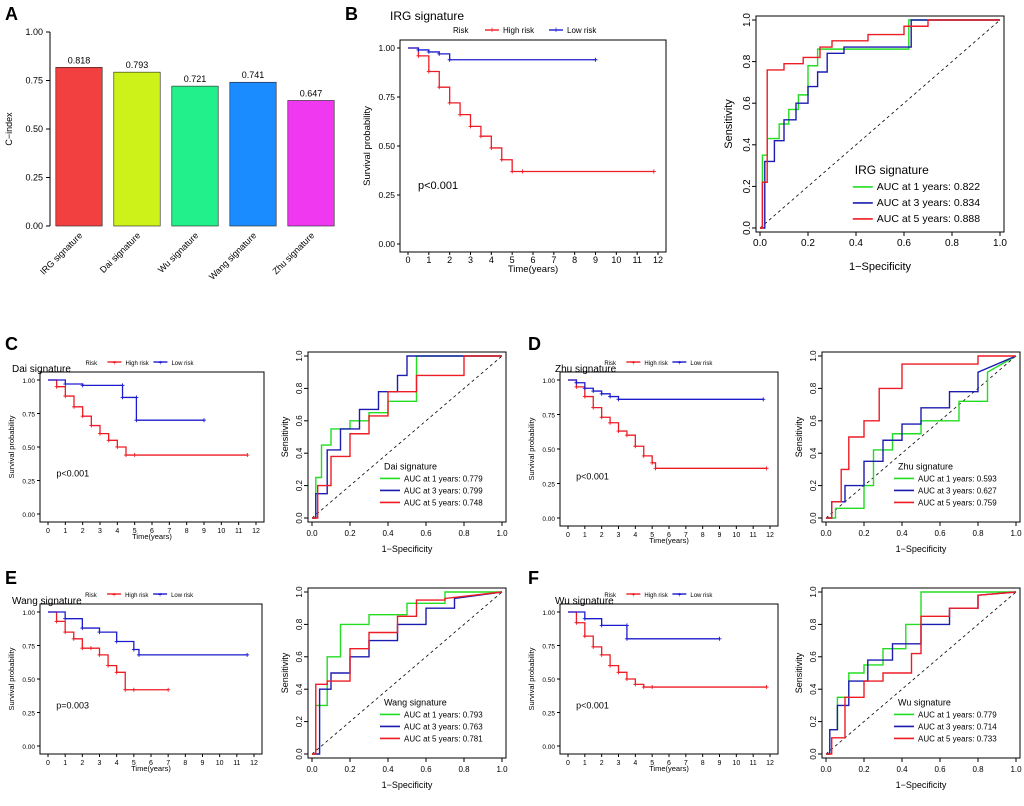 The image size is (1024, 806). I want to click on f-km-legend-title: Risk, so click(610, 596).